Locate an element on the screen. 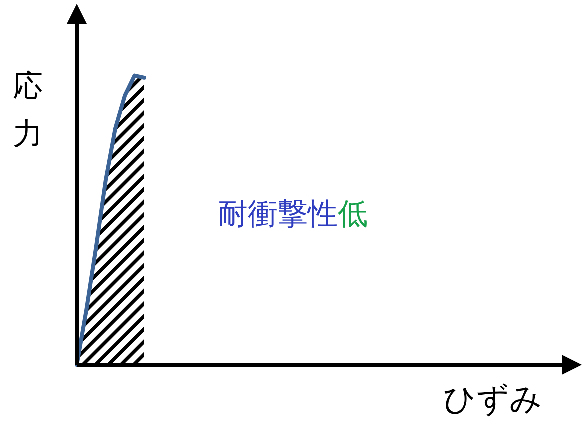 The width and height of the screenshot is (582, 426). annotation: 低 is located at coordinates (353, 214).